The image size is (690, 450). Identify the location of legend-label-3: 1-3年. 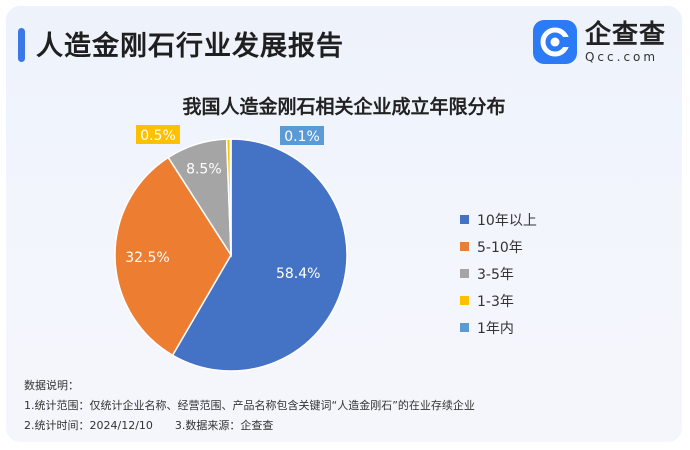
(495, 301).